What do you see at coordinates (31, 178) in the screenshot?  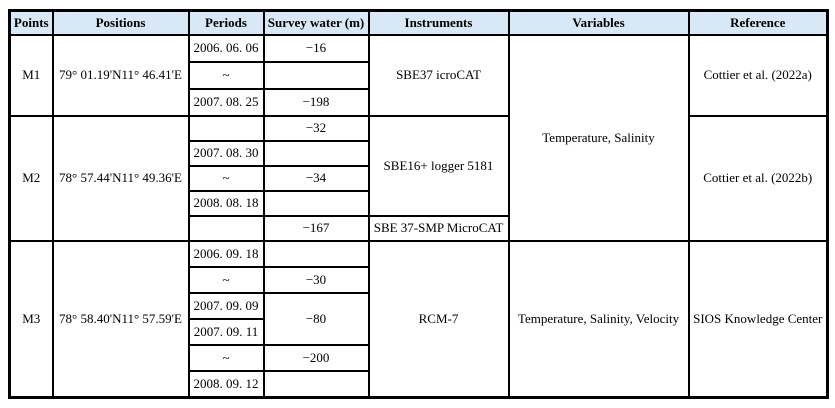 I see `m2-point-cell: M2` at bounding box center [31, 178].